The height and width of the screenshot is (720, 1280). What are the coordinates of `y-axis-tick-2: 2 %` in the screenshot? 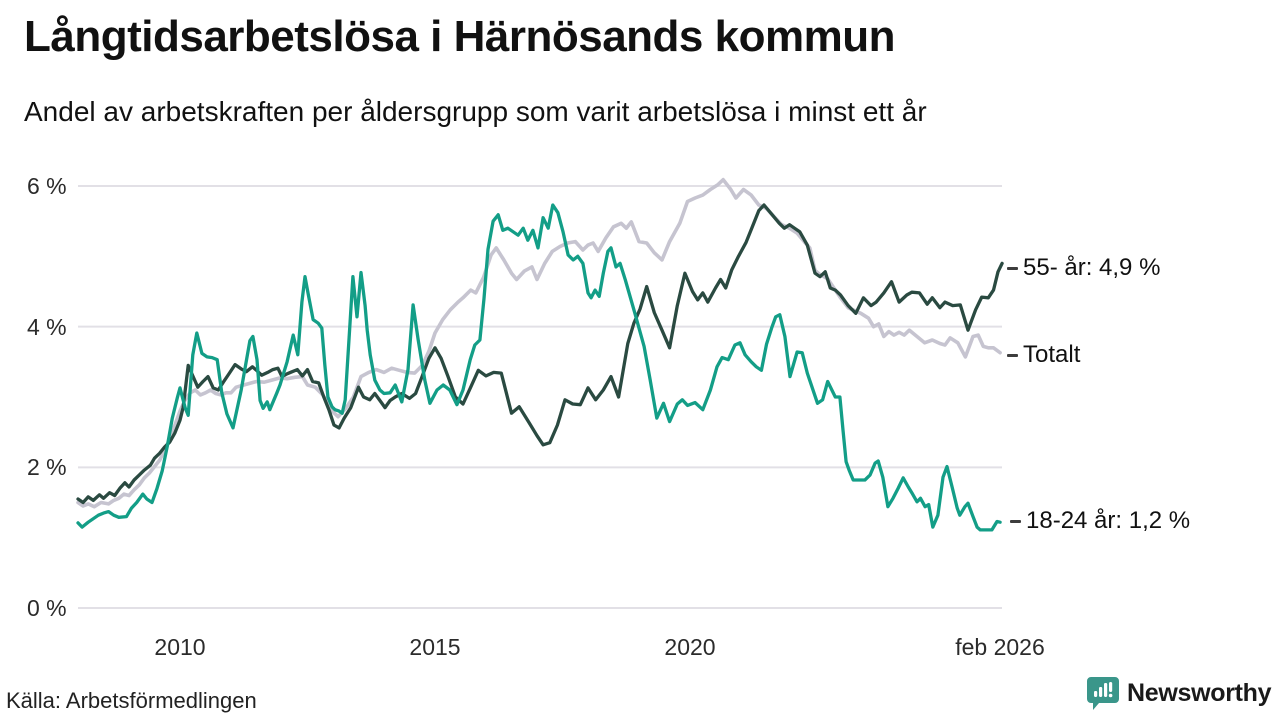 It's located at (47, 467).